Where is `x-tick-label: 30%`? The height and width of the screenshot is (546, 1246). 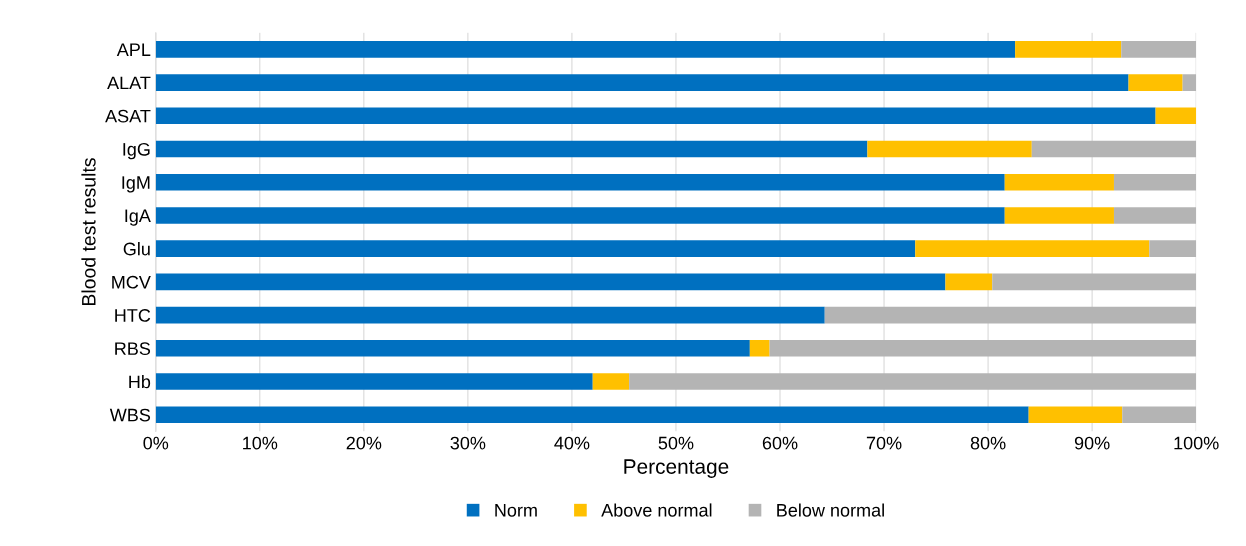
x-tick-label: 30% is located at coordinates (468, 443).